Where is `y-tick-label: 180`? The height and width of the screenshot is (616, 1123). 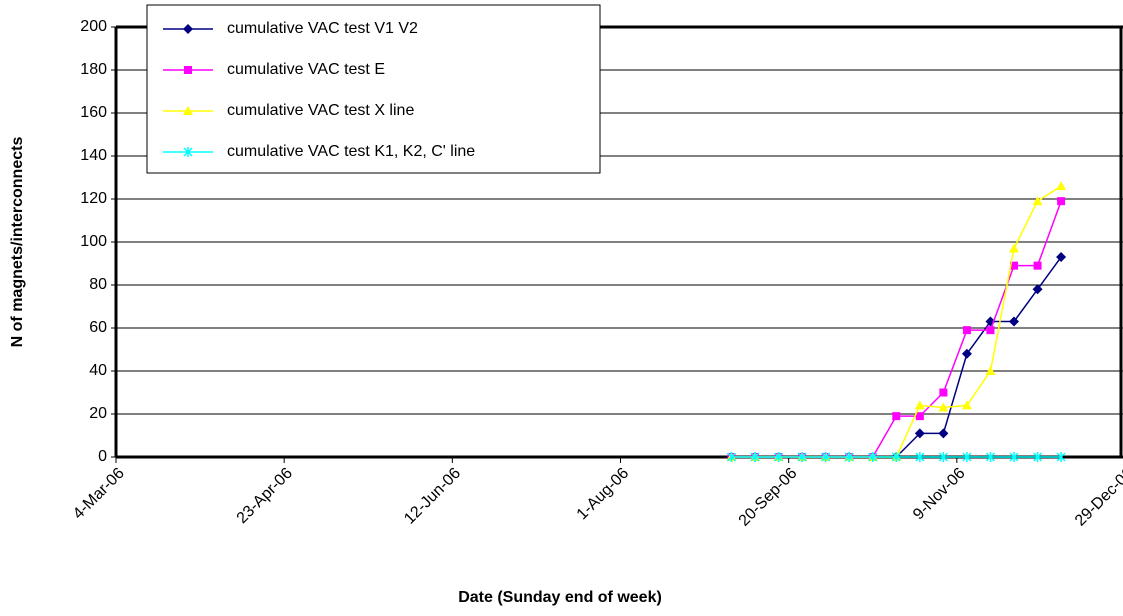
y-tick-label: 180 is located at coordinates (93, 69).